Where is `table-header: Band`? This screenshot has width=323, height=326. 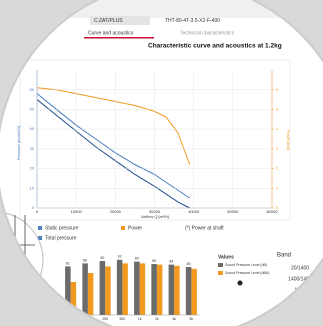 table-header: Band is located at coordinates (284, 256).